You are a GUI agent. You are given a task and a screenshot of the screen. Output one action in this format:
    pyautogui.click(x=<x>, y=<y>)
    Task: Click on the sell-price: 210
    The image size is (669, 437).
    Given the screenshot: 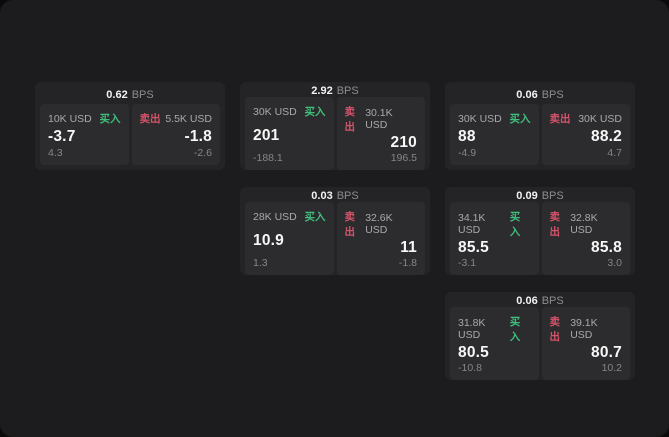 What is the action you would take?
    pyautogui.click(x=403, y=142)
    